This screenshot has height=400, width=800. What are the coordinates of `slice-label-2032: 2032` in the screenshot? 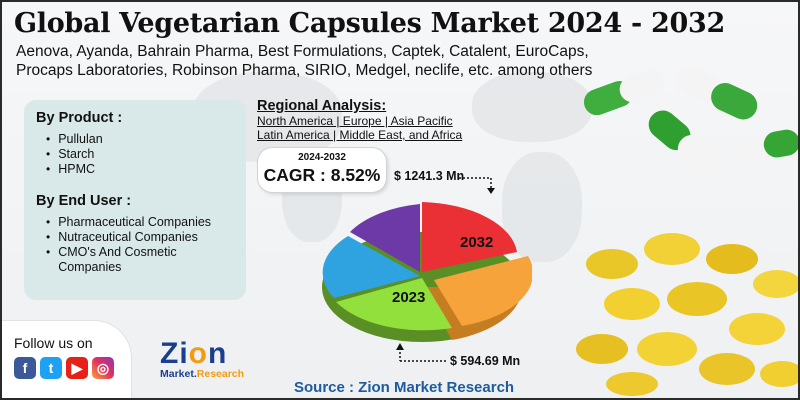 It's located at (476, 242).